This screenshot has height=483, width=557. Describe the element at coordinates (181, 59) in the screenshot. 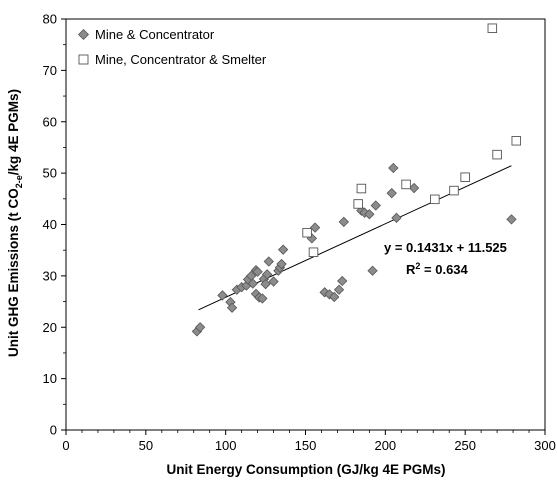

I see `legend-label-mine-concentrator-smelter: Mine, Concentrator & Smelter` at that location.